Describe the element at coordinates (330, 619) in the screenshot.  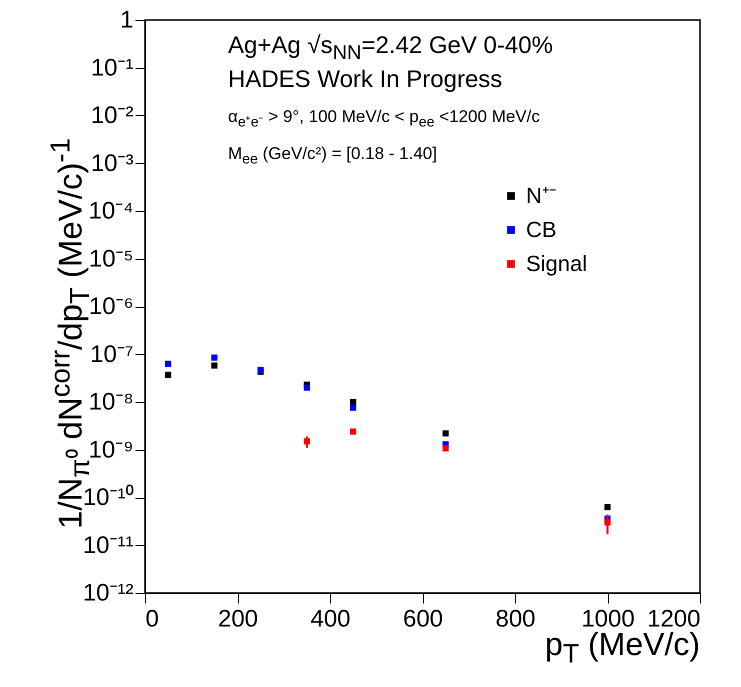
I see `x-tick-label: 400` at that location.